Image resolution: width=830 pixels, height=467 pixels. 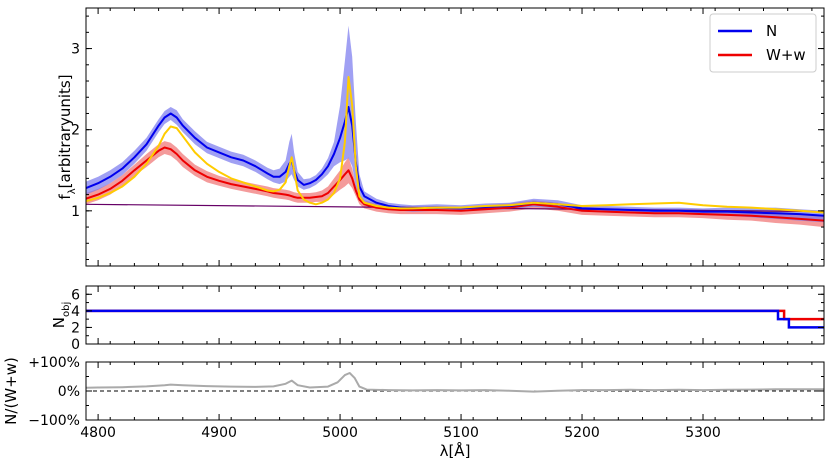 What do you see at coordinates (72, 191) in the screenshot?
I see `spectrum-y-label-sub: λ` at bounding box center [72, 191].